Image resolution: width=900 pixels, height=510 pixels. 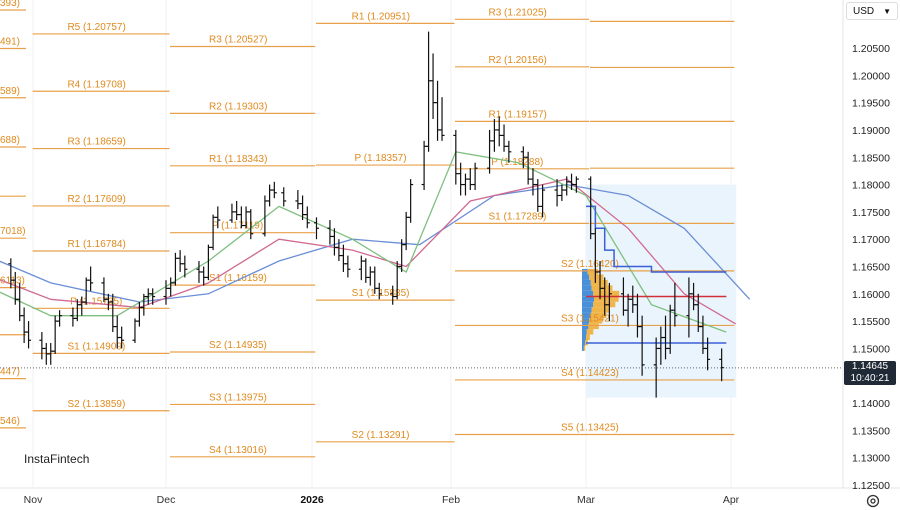 What do you see at coordinates (871, 431) in the screenshot?
I see `price-axis-tick: 1.13500` at bounding box center [871, 431].